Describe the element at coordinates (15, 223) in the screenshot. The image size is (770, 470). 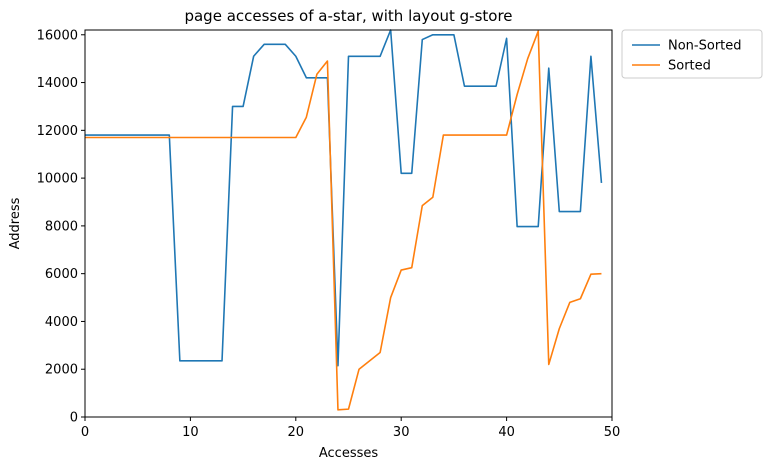
I see `y-axis-title: Address` at that location.